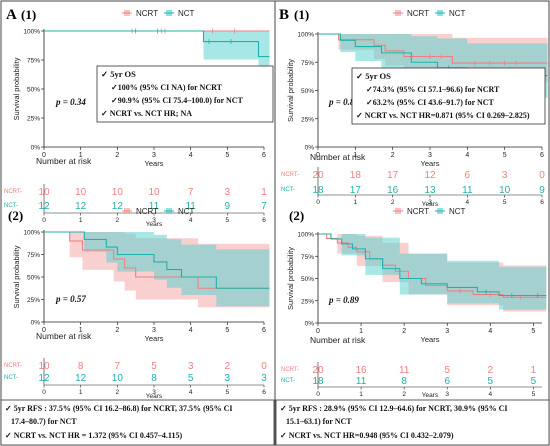 The height and width of the screenshot is (446, 550). Describe the element at coordinates (118, 74) in the screenshot. I see `box-title: ✓ 5yr OS` at that location.